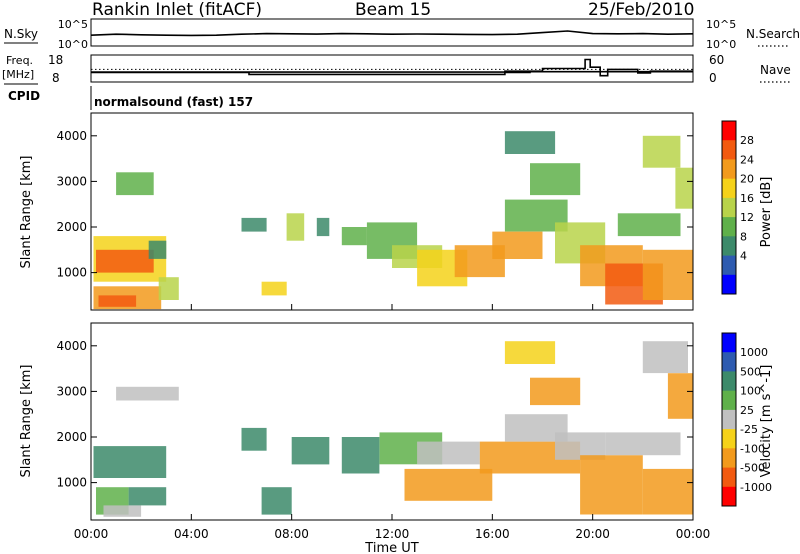  I want to click on nsearch-tick-bottom: 10^0, so click(721, 44).